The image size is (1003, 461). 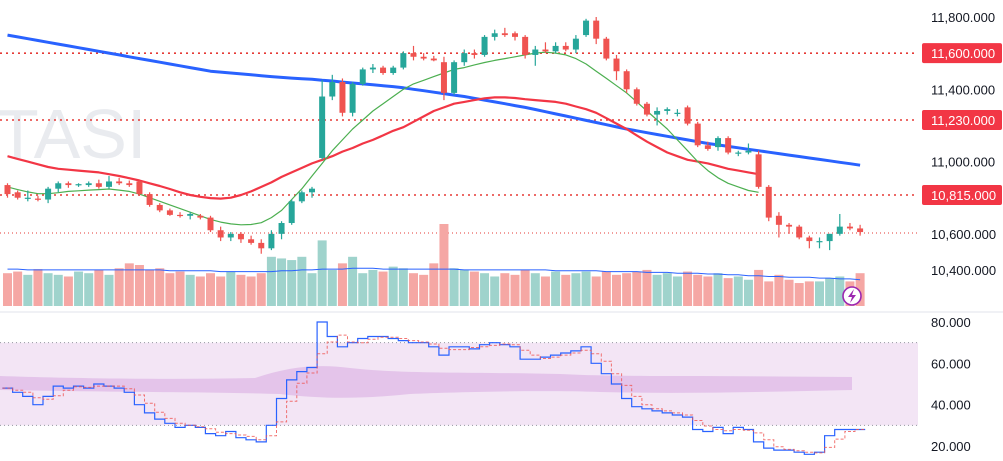 What do you see at coordinates (426, 382) in the screenshot?
I see `rsi-envelope` at bounding box center [426, 382].